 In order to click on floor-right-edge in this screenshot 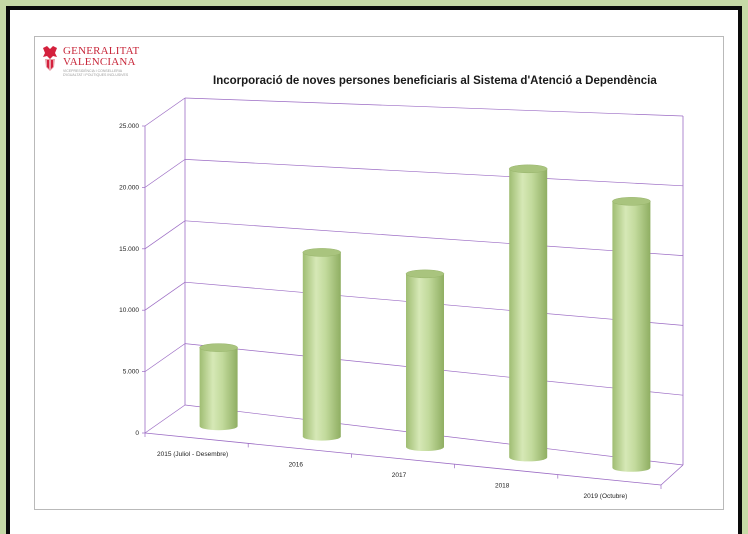, I will do `click(672, 475)`.